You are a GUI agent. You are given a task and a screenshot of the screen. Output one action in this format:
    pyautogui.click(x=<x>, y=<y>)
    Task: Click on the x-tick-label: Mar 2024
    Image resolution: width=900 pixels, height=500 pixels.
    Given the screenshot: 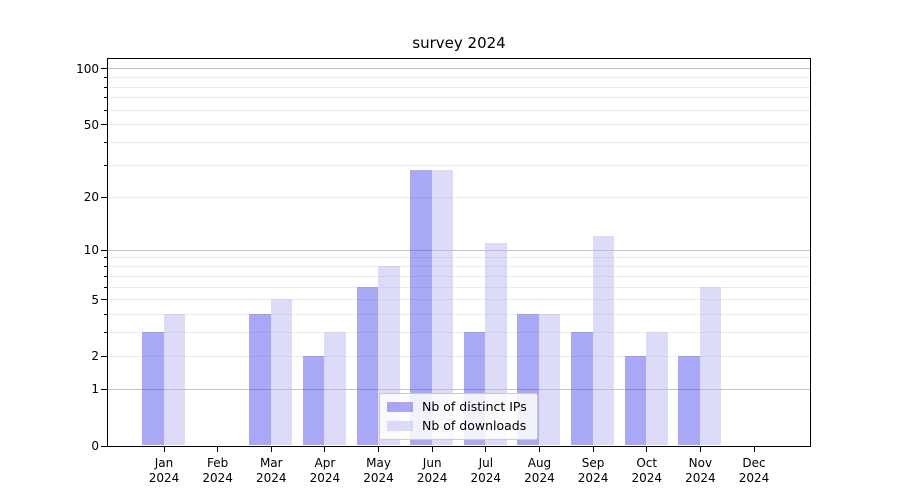 What is the action you would take?
    pyautogui.click(x=271, y=471)
    